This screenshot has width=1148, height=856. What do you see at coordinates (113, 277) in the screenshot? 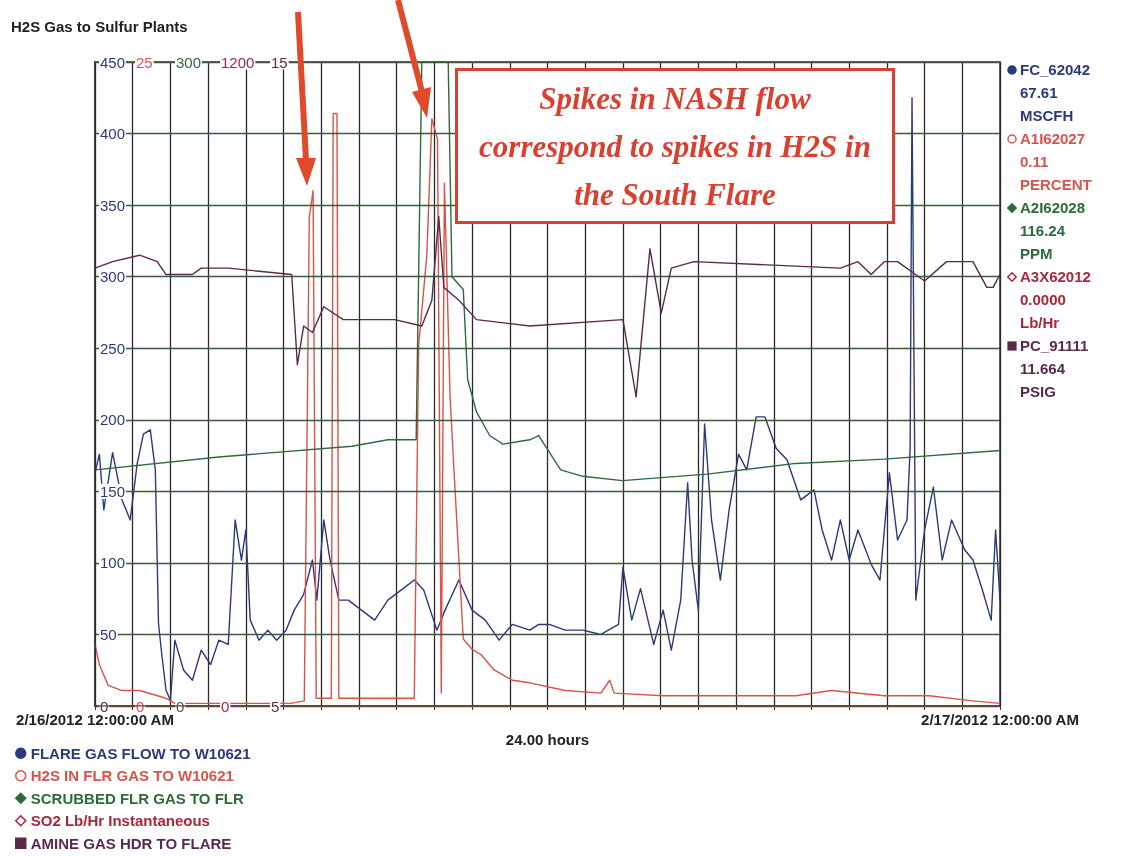
I see `y-tick-label: 300` at bounding box center [113, 277].